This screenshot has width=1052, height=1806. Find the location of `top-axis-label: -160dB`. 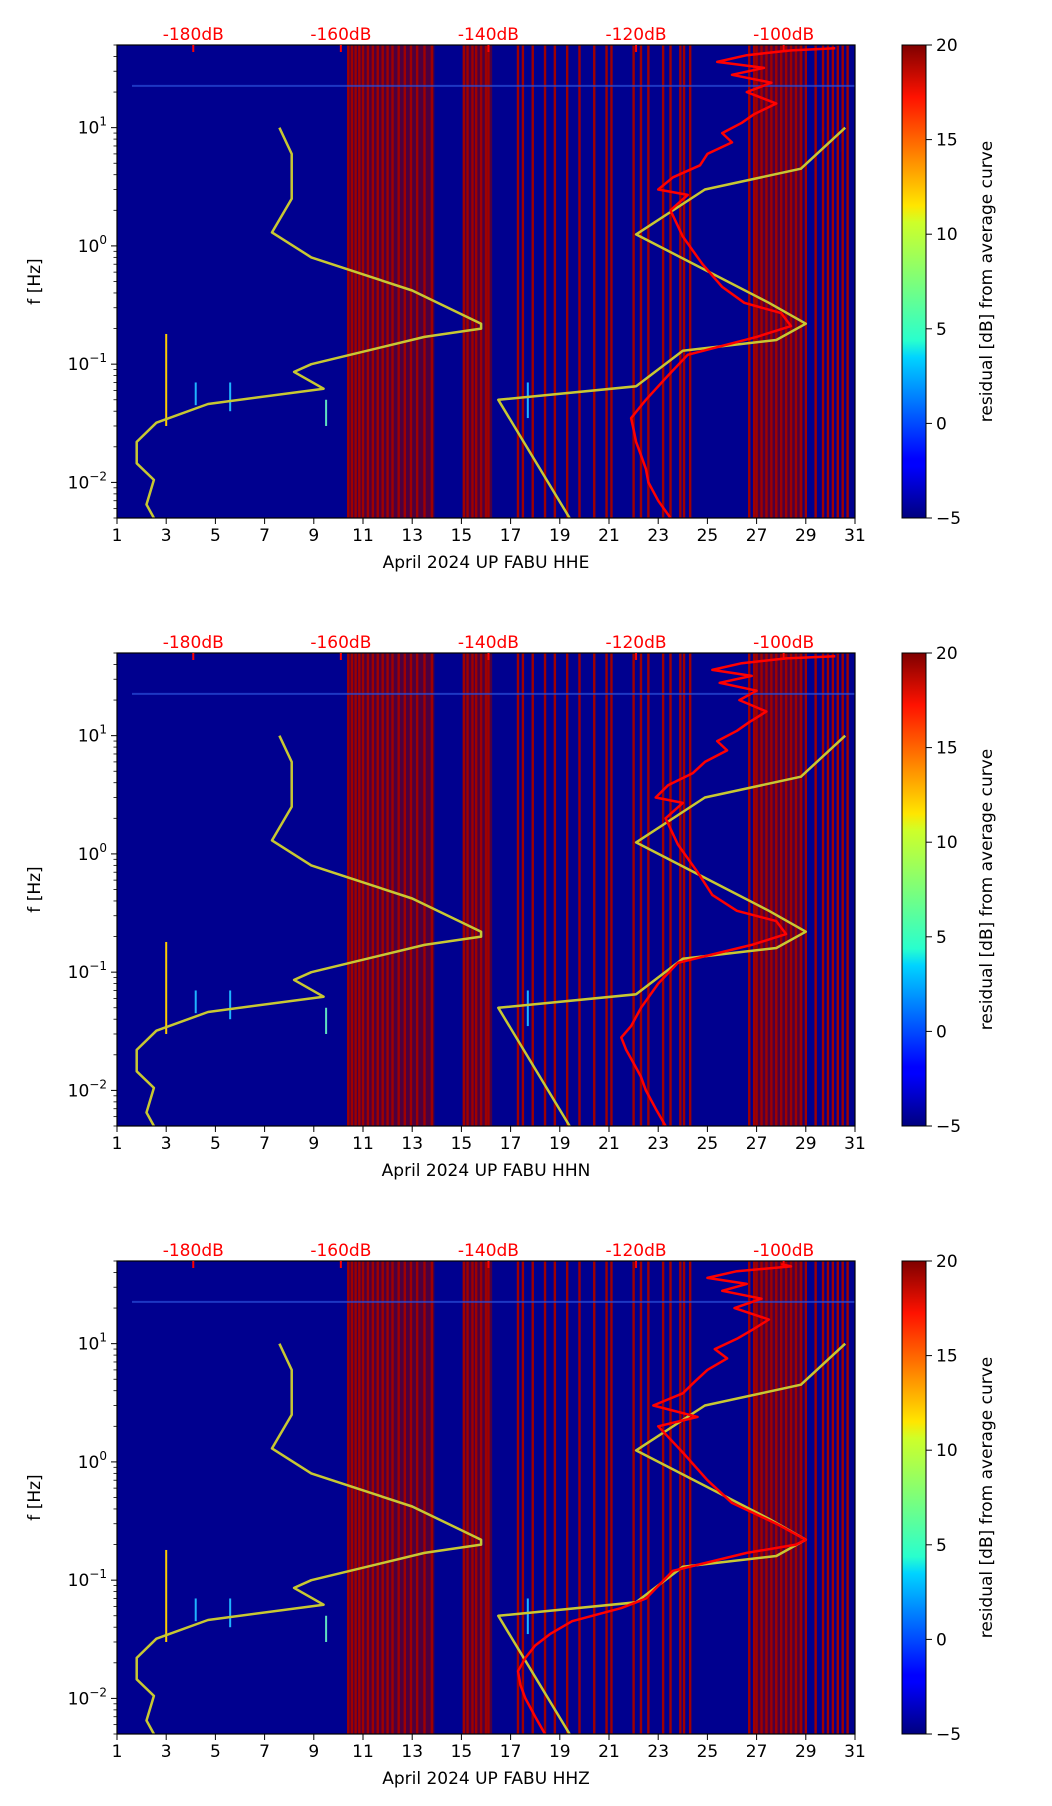

top-axis-label: -160dB is located at coordinates (340, 1251).